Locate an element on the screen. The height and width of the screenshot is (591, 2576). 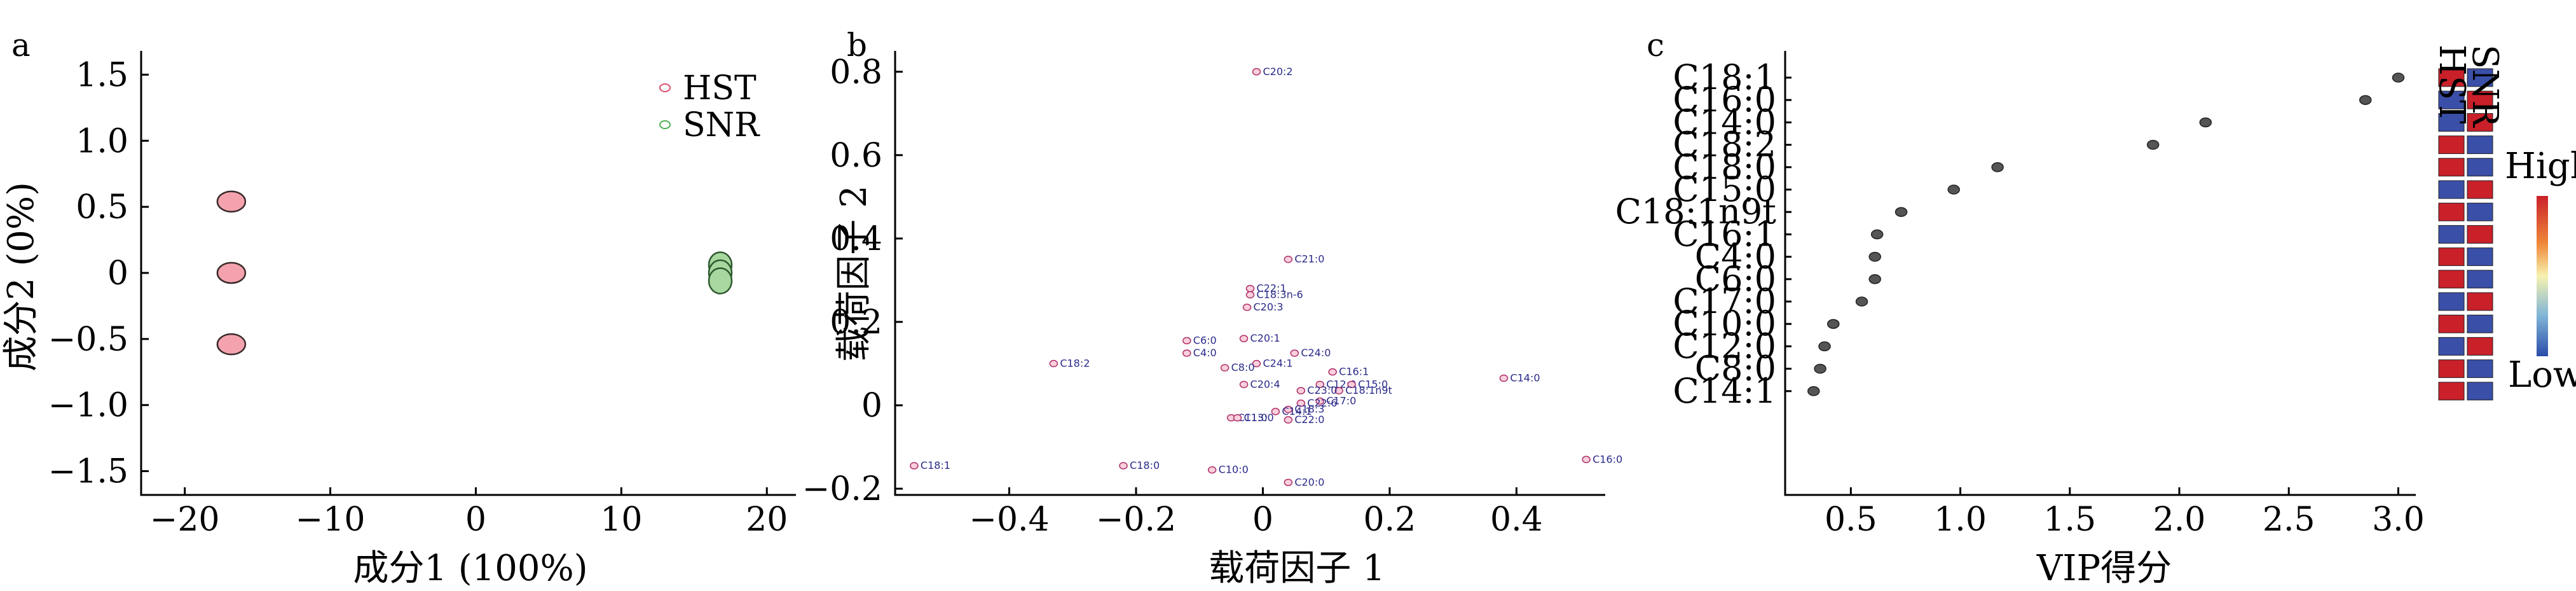
legend-marker-snr is located at coordinates (665, 124).